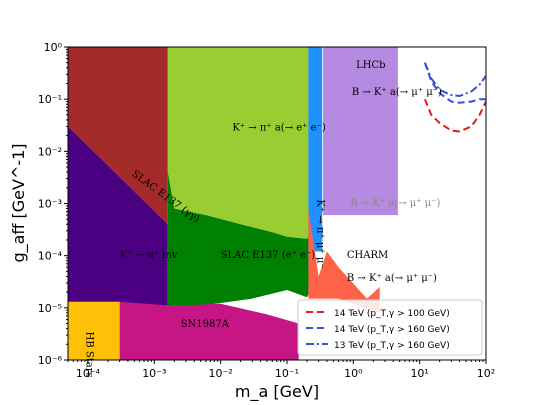 The image size is (540, 405). What do you see at coordinates (419, 373) in the screenshot?
I see `x-tick-label-5: 10¹` at bounding box center [419, 373].